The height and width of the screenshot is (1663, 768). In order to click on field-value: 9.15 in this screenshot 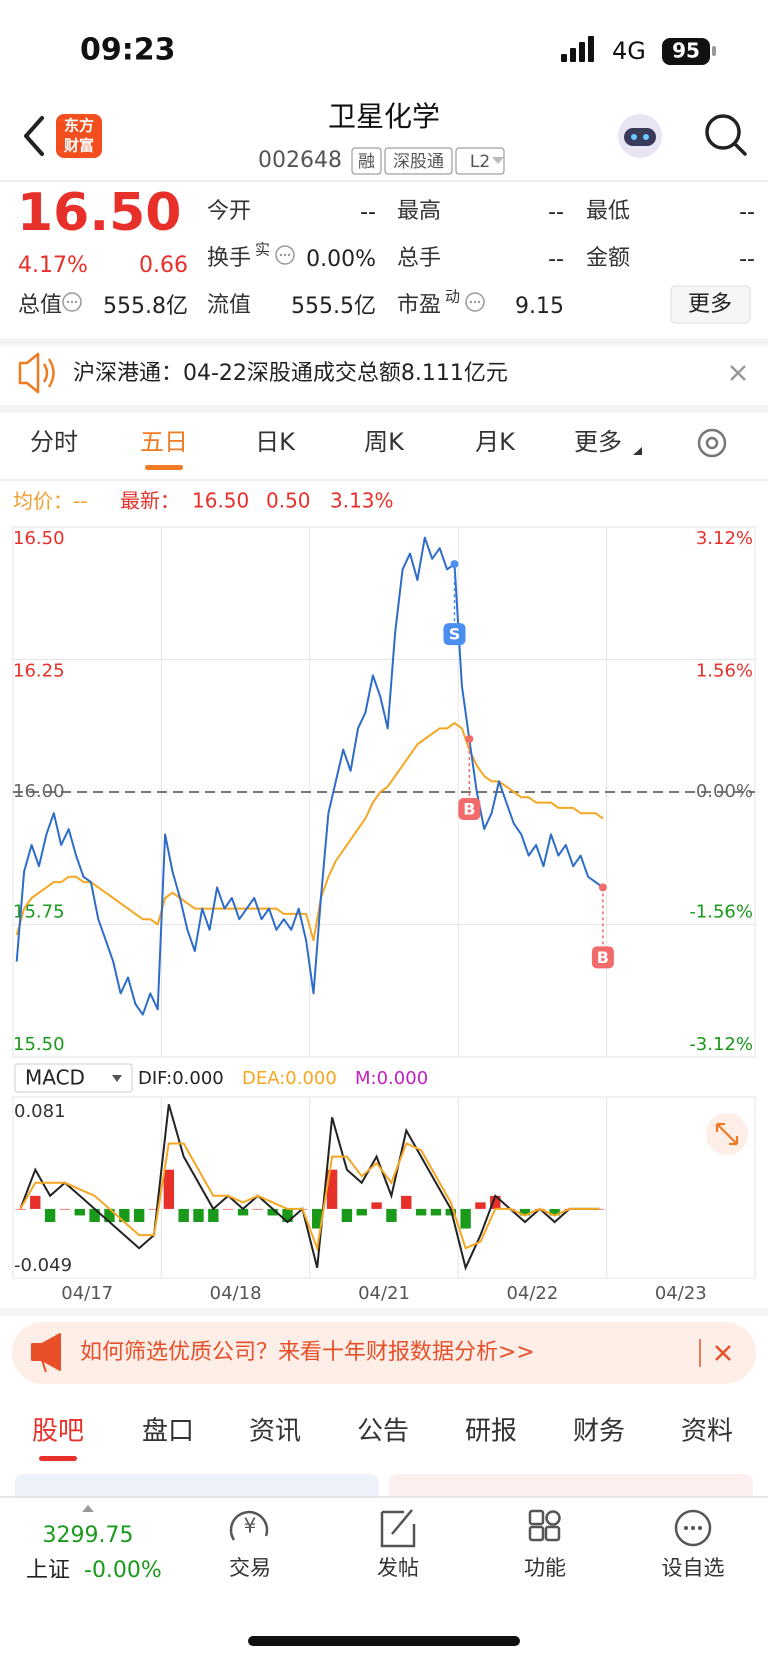, I will do `click(539, 306)`.